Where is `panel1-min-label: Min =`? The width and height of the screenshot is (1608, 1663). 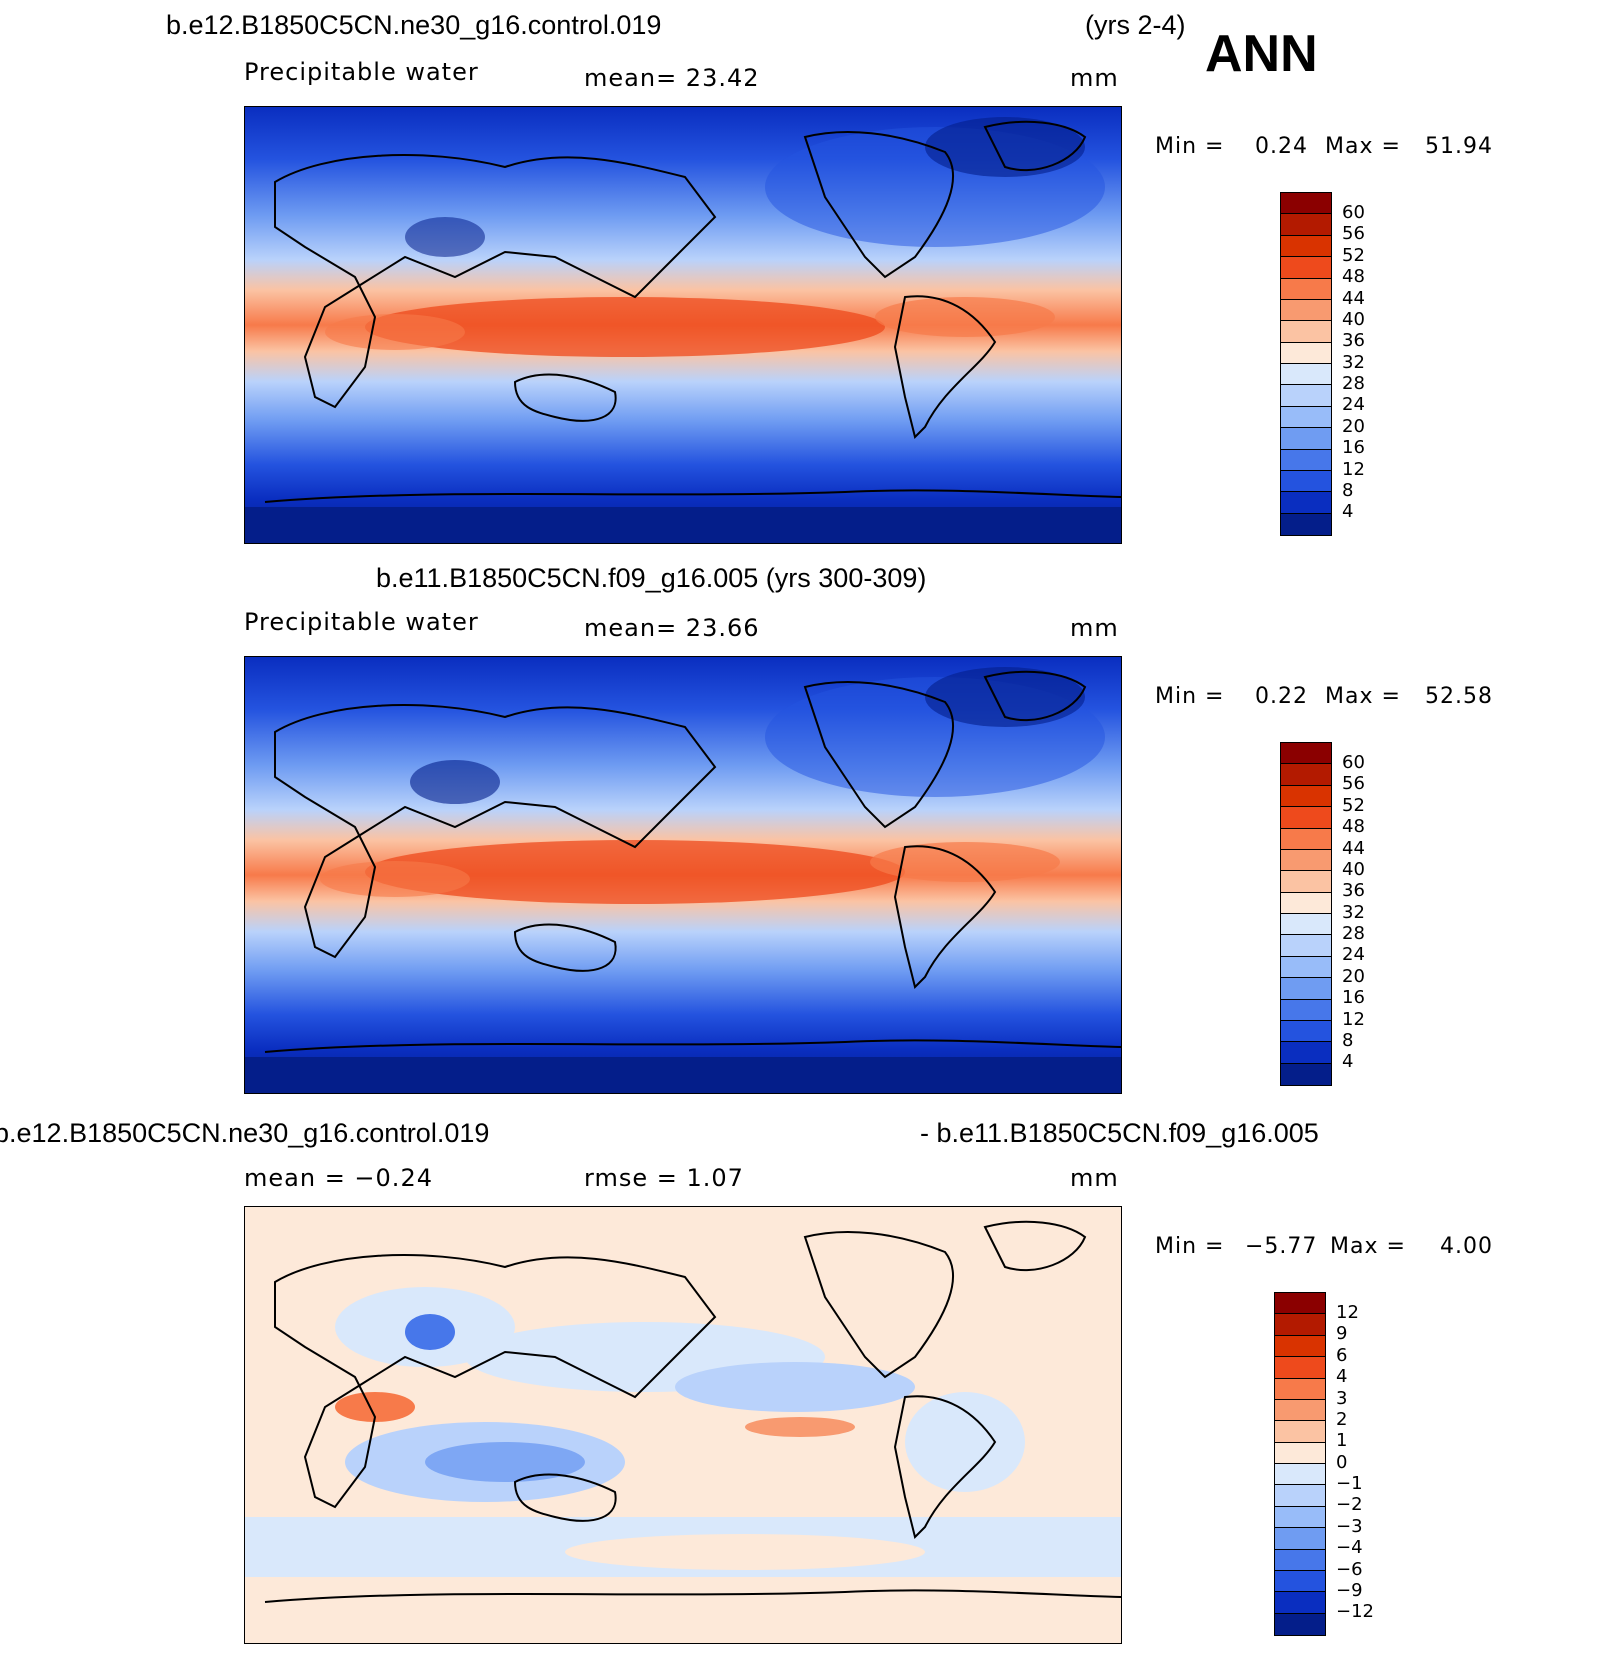
panel1-min-label: Min = is located at coordinates (1190, 146).